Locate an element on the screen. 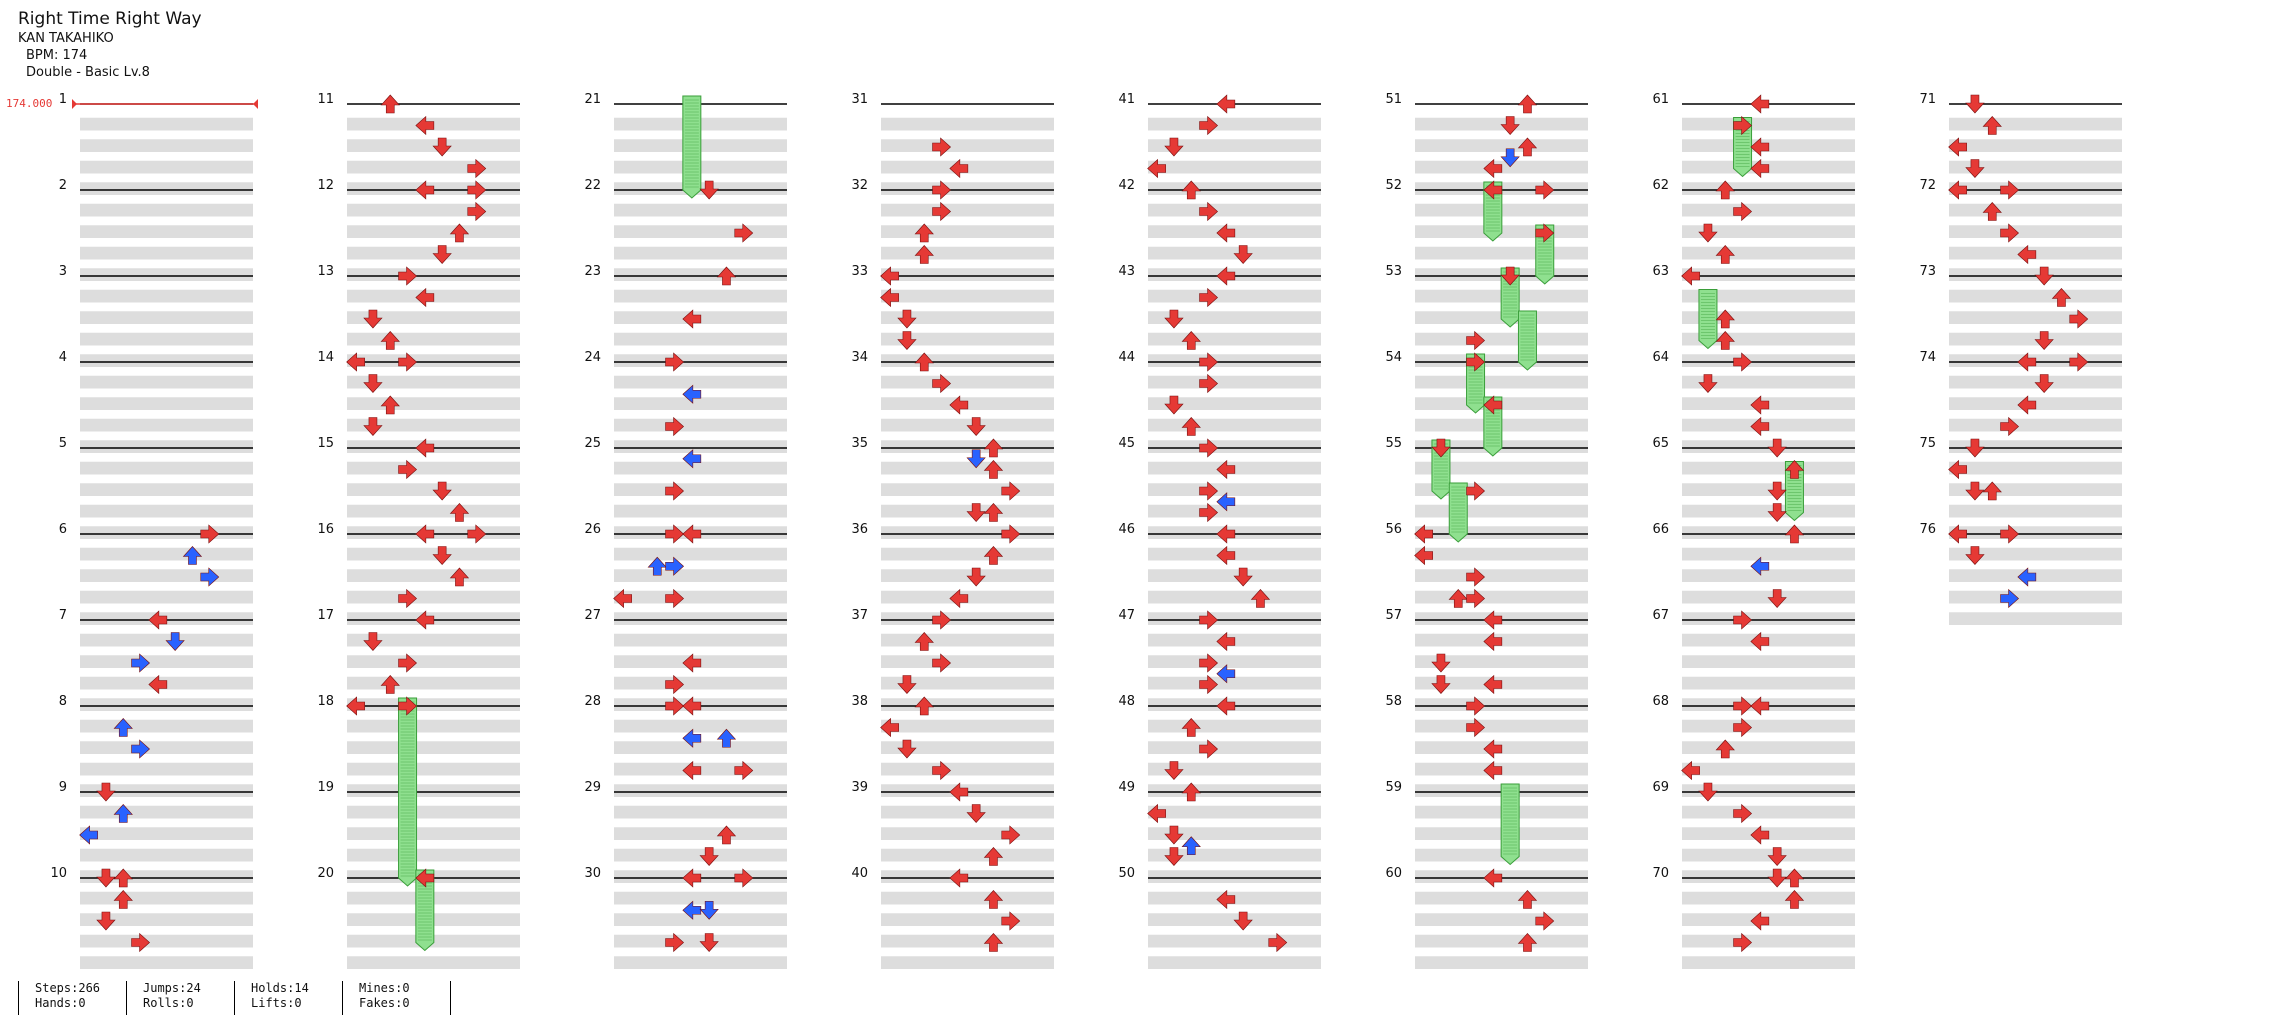 The width and height of the screenshot is (2277, 1024). measure-number: 15 is located at coordinates (325, 443).